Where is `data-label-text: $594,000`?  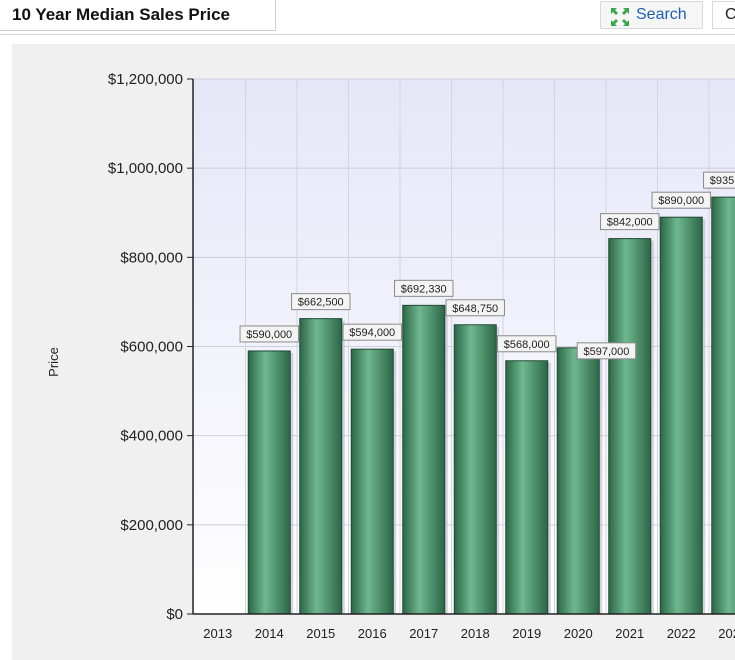
data-label-text: $594,000 is located at coordinates (372, 333).